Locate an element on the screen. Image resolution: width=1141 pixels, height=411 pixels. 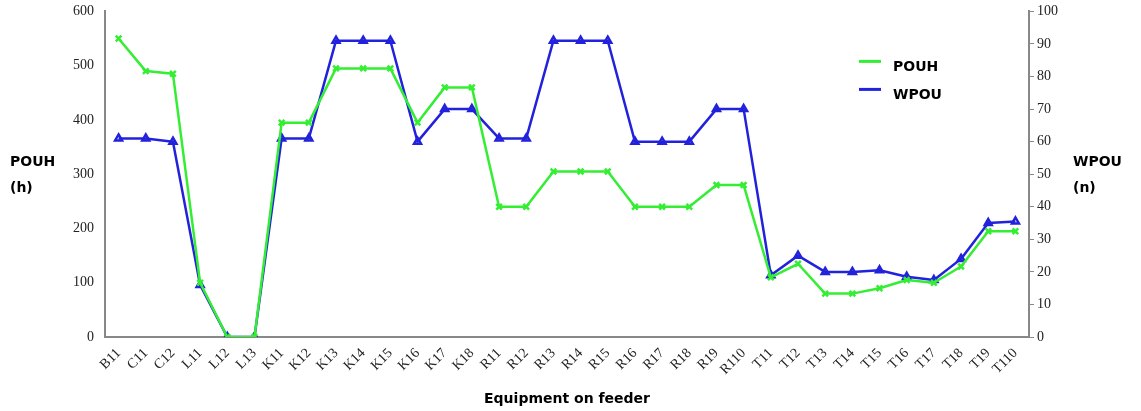
y-tick-label: 600 is located at coordinates (83, 11).